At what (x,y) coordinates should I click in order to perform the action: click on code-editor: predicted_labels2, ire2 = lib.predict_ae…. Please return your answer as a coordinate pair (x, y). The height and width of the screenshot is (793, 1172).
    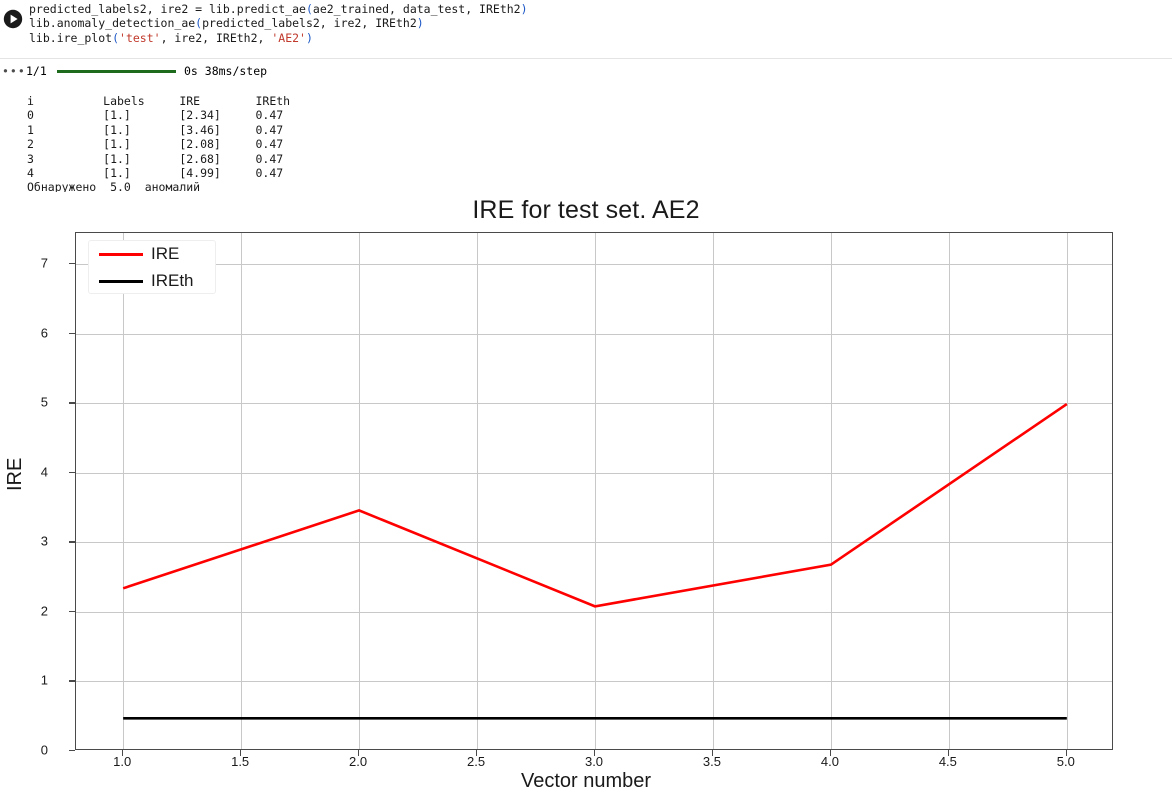
    Looking at the image, I should click on (278, 23).